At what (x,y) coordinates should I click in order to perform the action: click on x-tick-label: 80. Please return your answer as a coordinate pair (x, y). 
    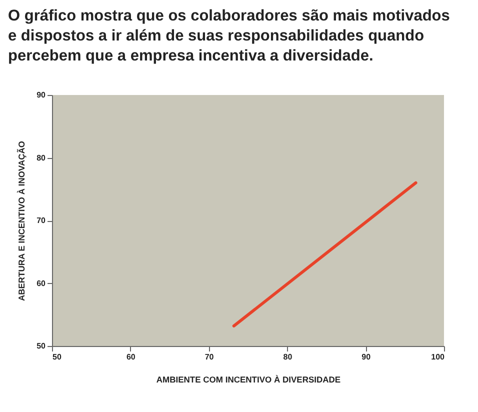
    Looking at the image, I should click on (288, 357).